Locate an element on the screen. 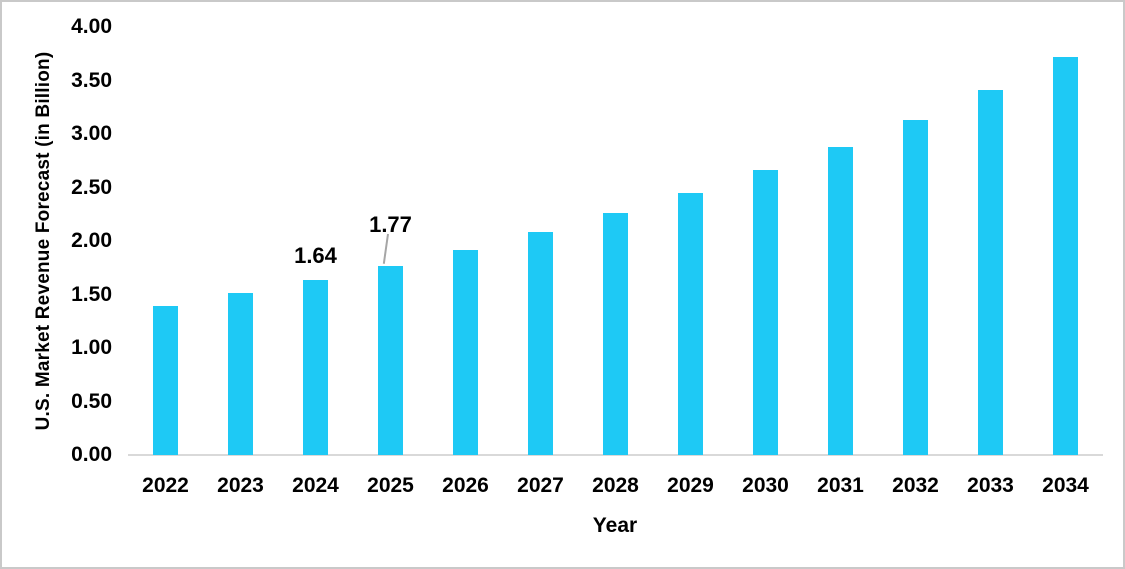 This screenshot has width=1125, height=569. y-axis-tick-label: 0.50 is located at coordinates (91, 401).